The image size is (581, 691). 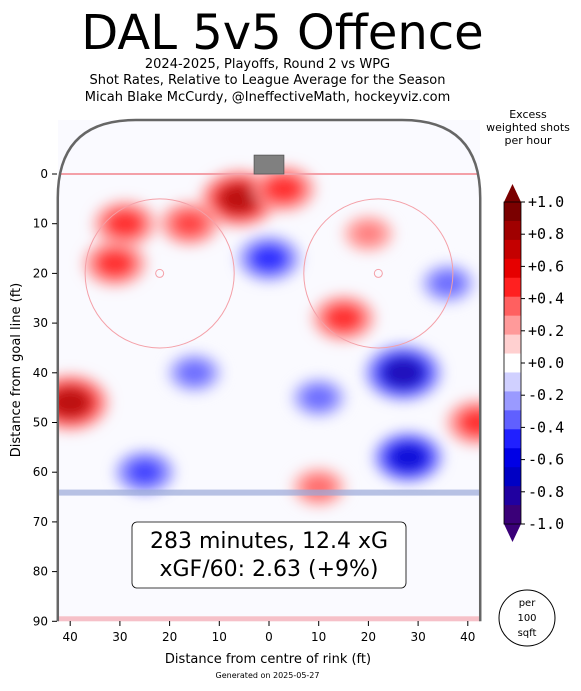 What do you see at coordinates (368, 637) in the screenshot?
I see `x-tick-label-6: 20` at bounding box center [368, 637].